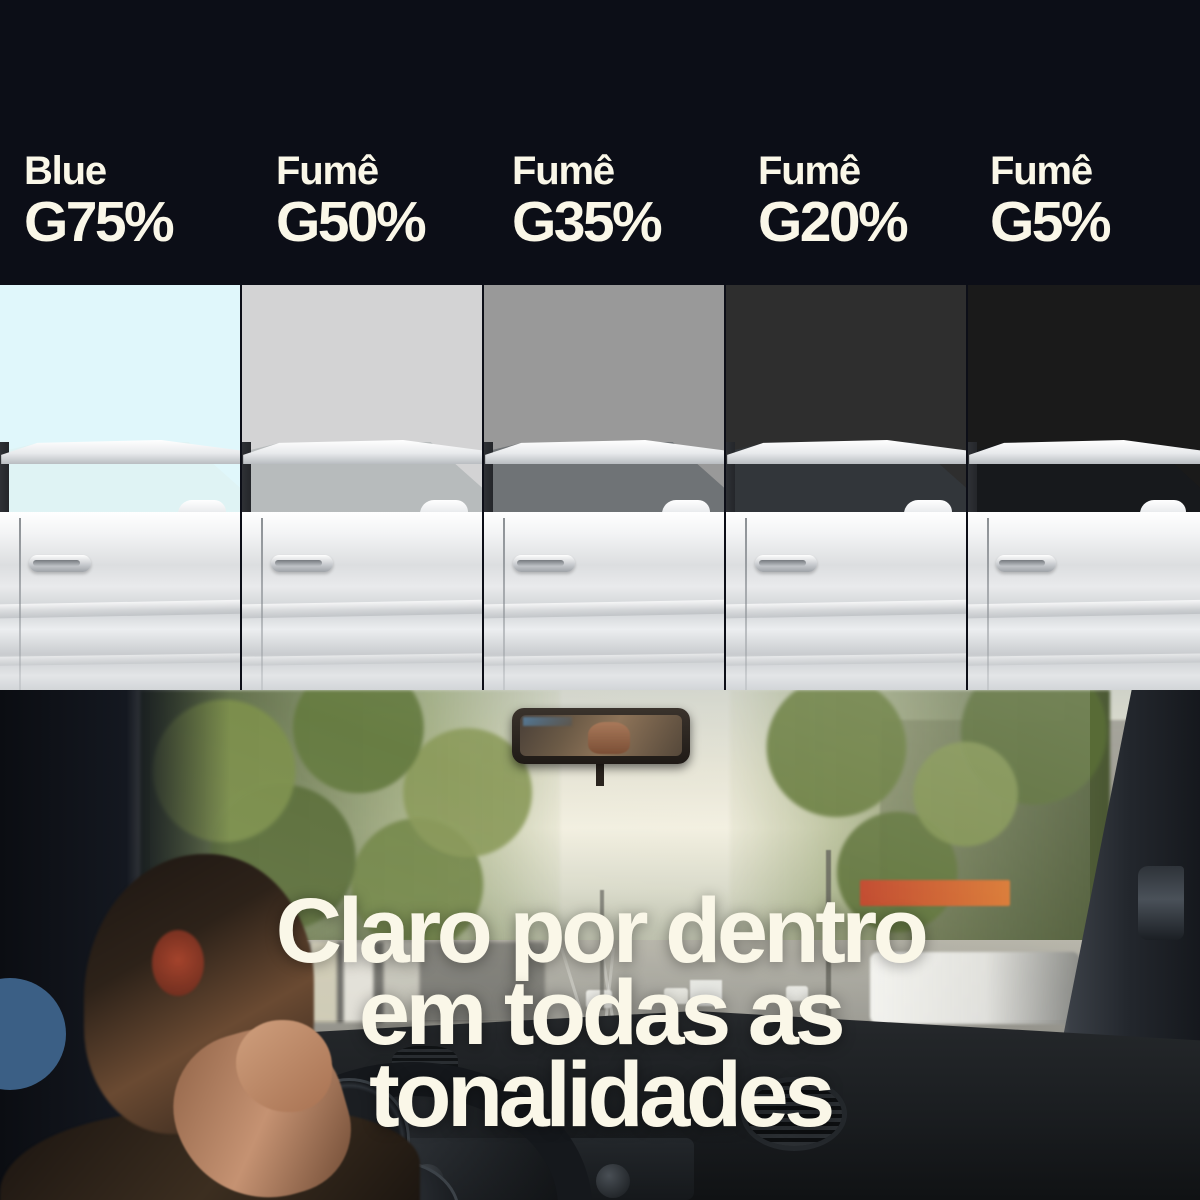 Image resolution: width=1200 pixels, height=1200 pixels. What do you see at coordinates (604, 565) in the screenshot?
I see `car-door-image-g35` at bounding box center [604, 565].